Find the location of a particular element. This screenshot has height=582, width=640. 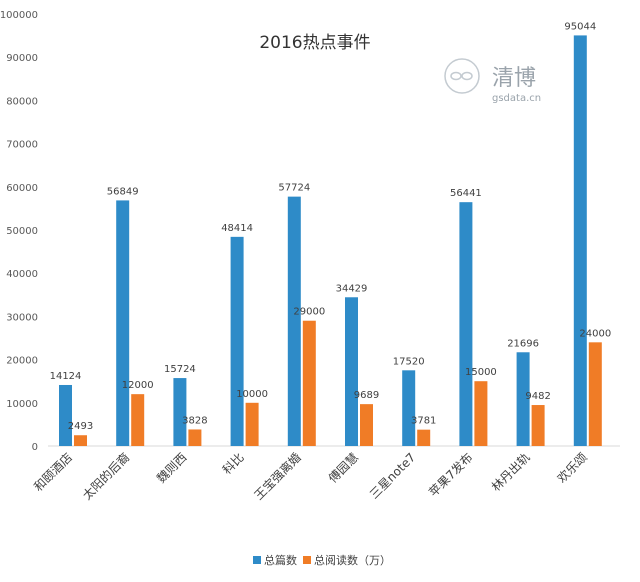

data-label-total-posts: 15724 is located at coordinates (180, 369).